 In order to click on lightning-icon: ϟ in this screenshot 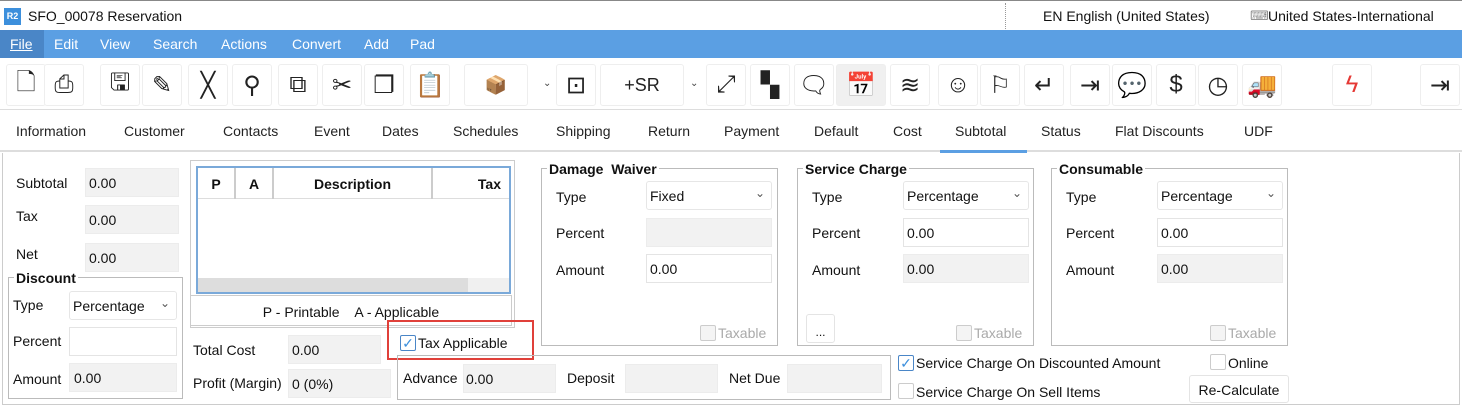, I will do `click(1352, 85)`.